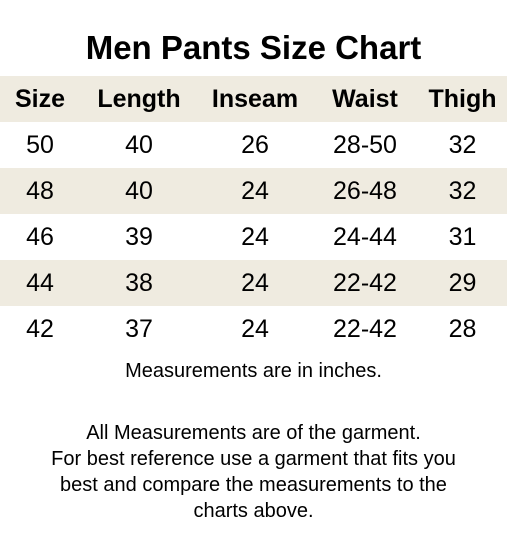  I want to click on cell-length: 38, so click(139, 282).